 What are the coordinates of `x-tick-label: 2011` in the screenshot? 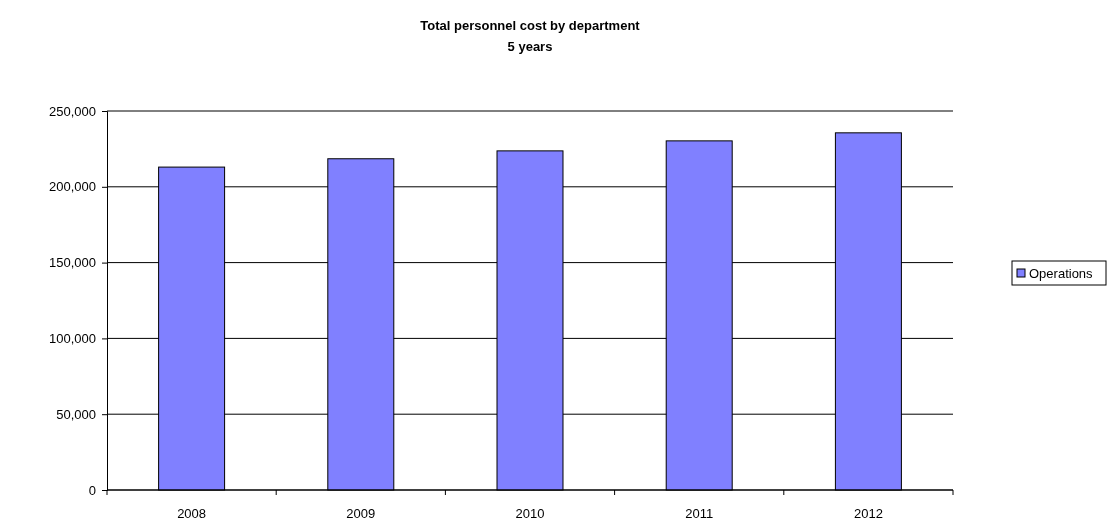 It's located at (699, 513).